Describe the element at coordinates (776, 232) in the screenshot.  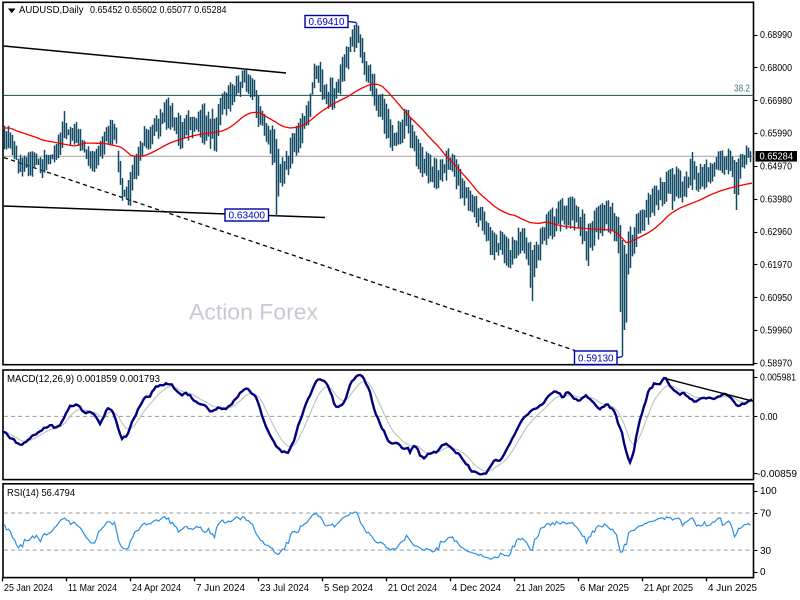
I see `svg-text: 0.62960` at that location.